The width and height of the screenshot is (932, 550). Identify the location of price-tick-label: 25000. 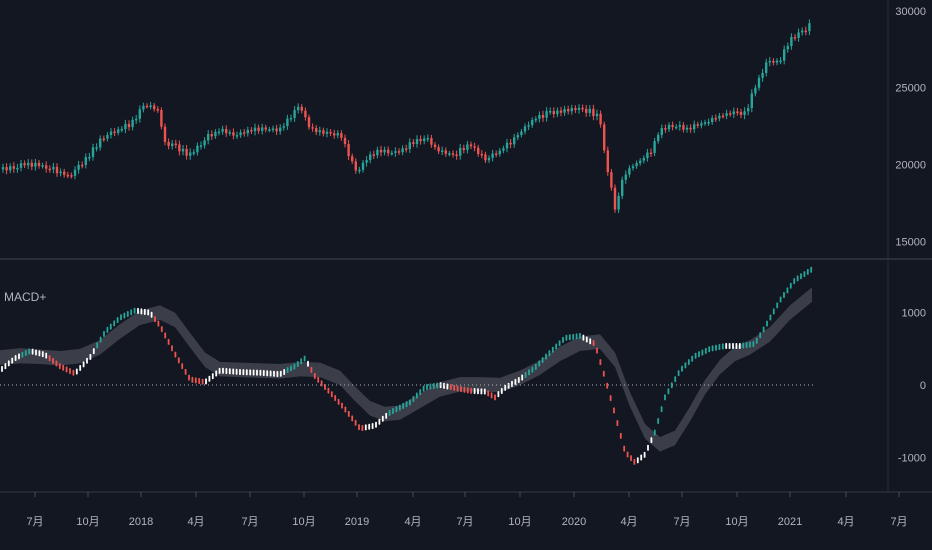
(910, 89).